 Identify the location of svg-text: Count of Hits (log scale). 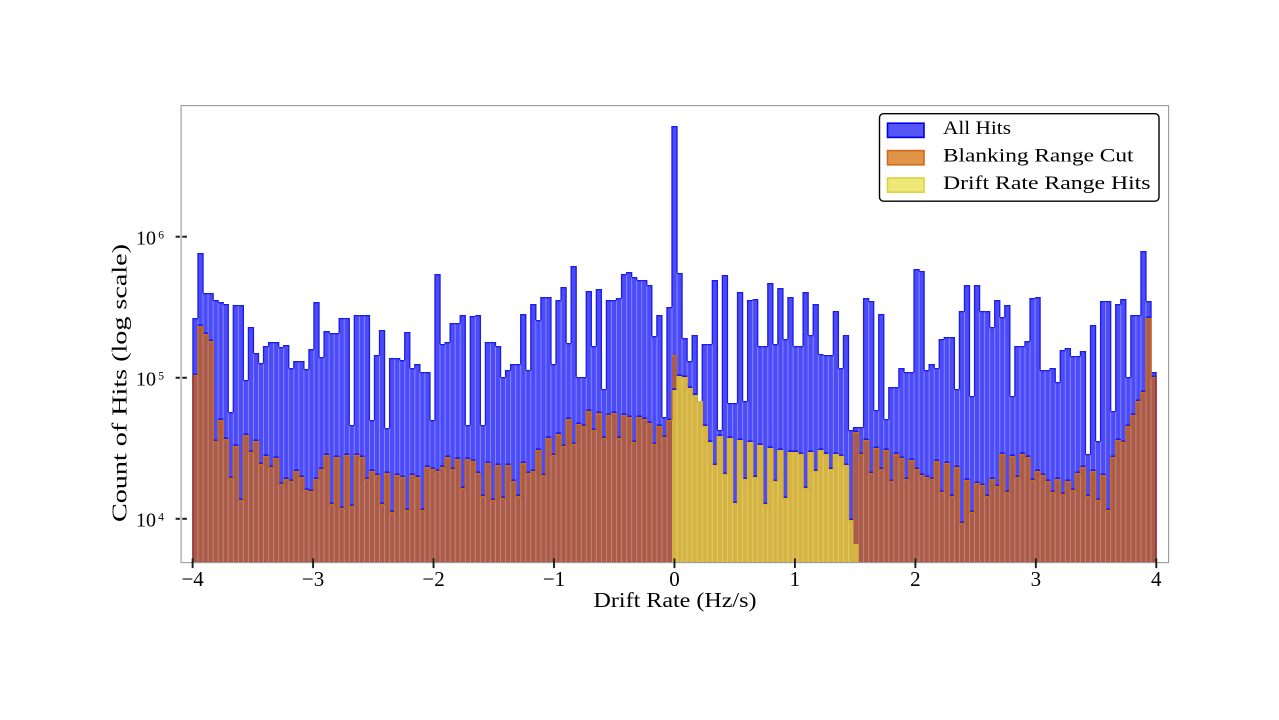
(120, 383).